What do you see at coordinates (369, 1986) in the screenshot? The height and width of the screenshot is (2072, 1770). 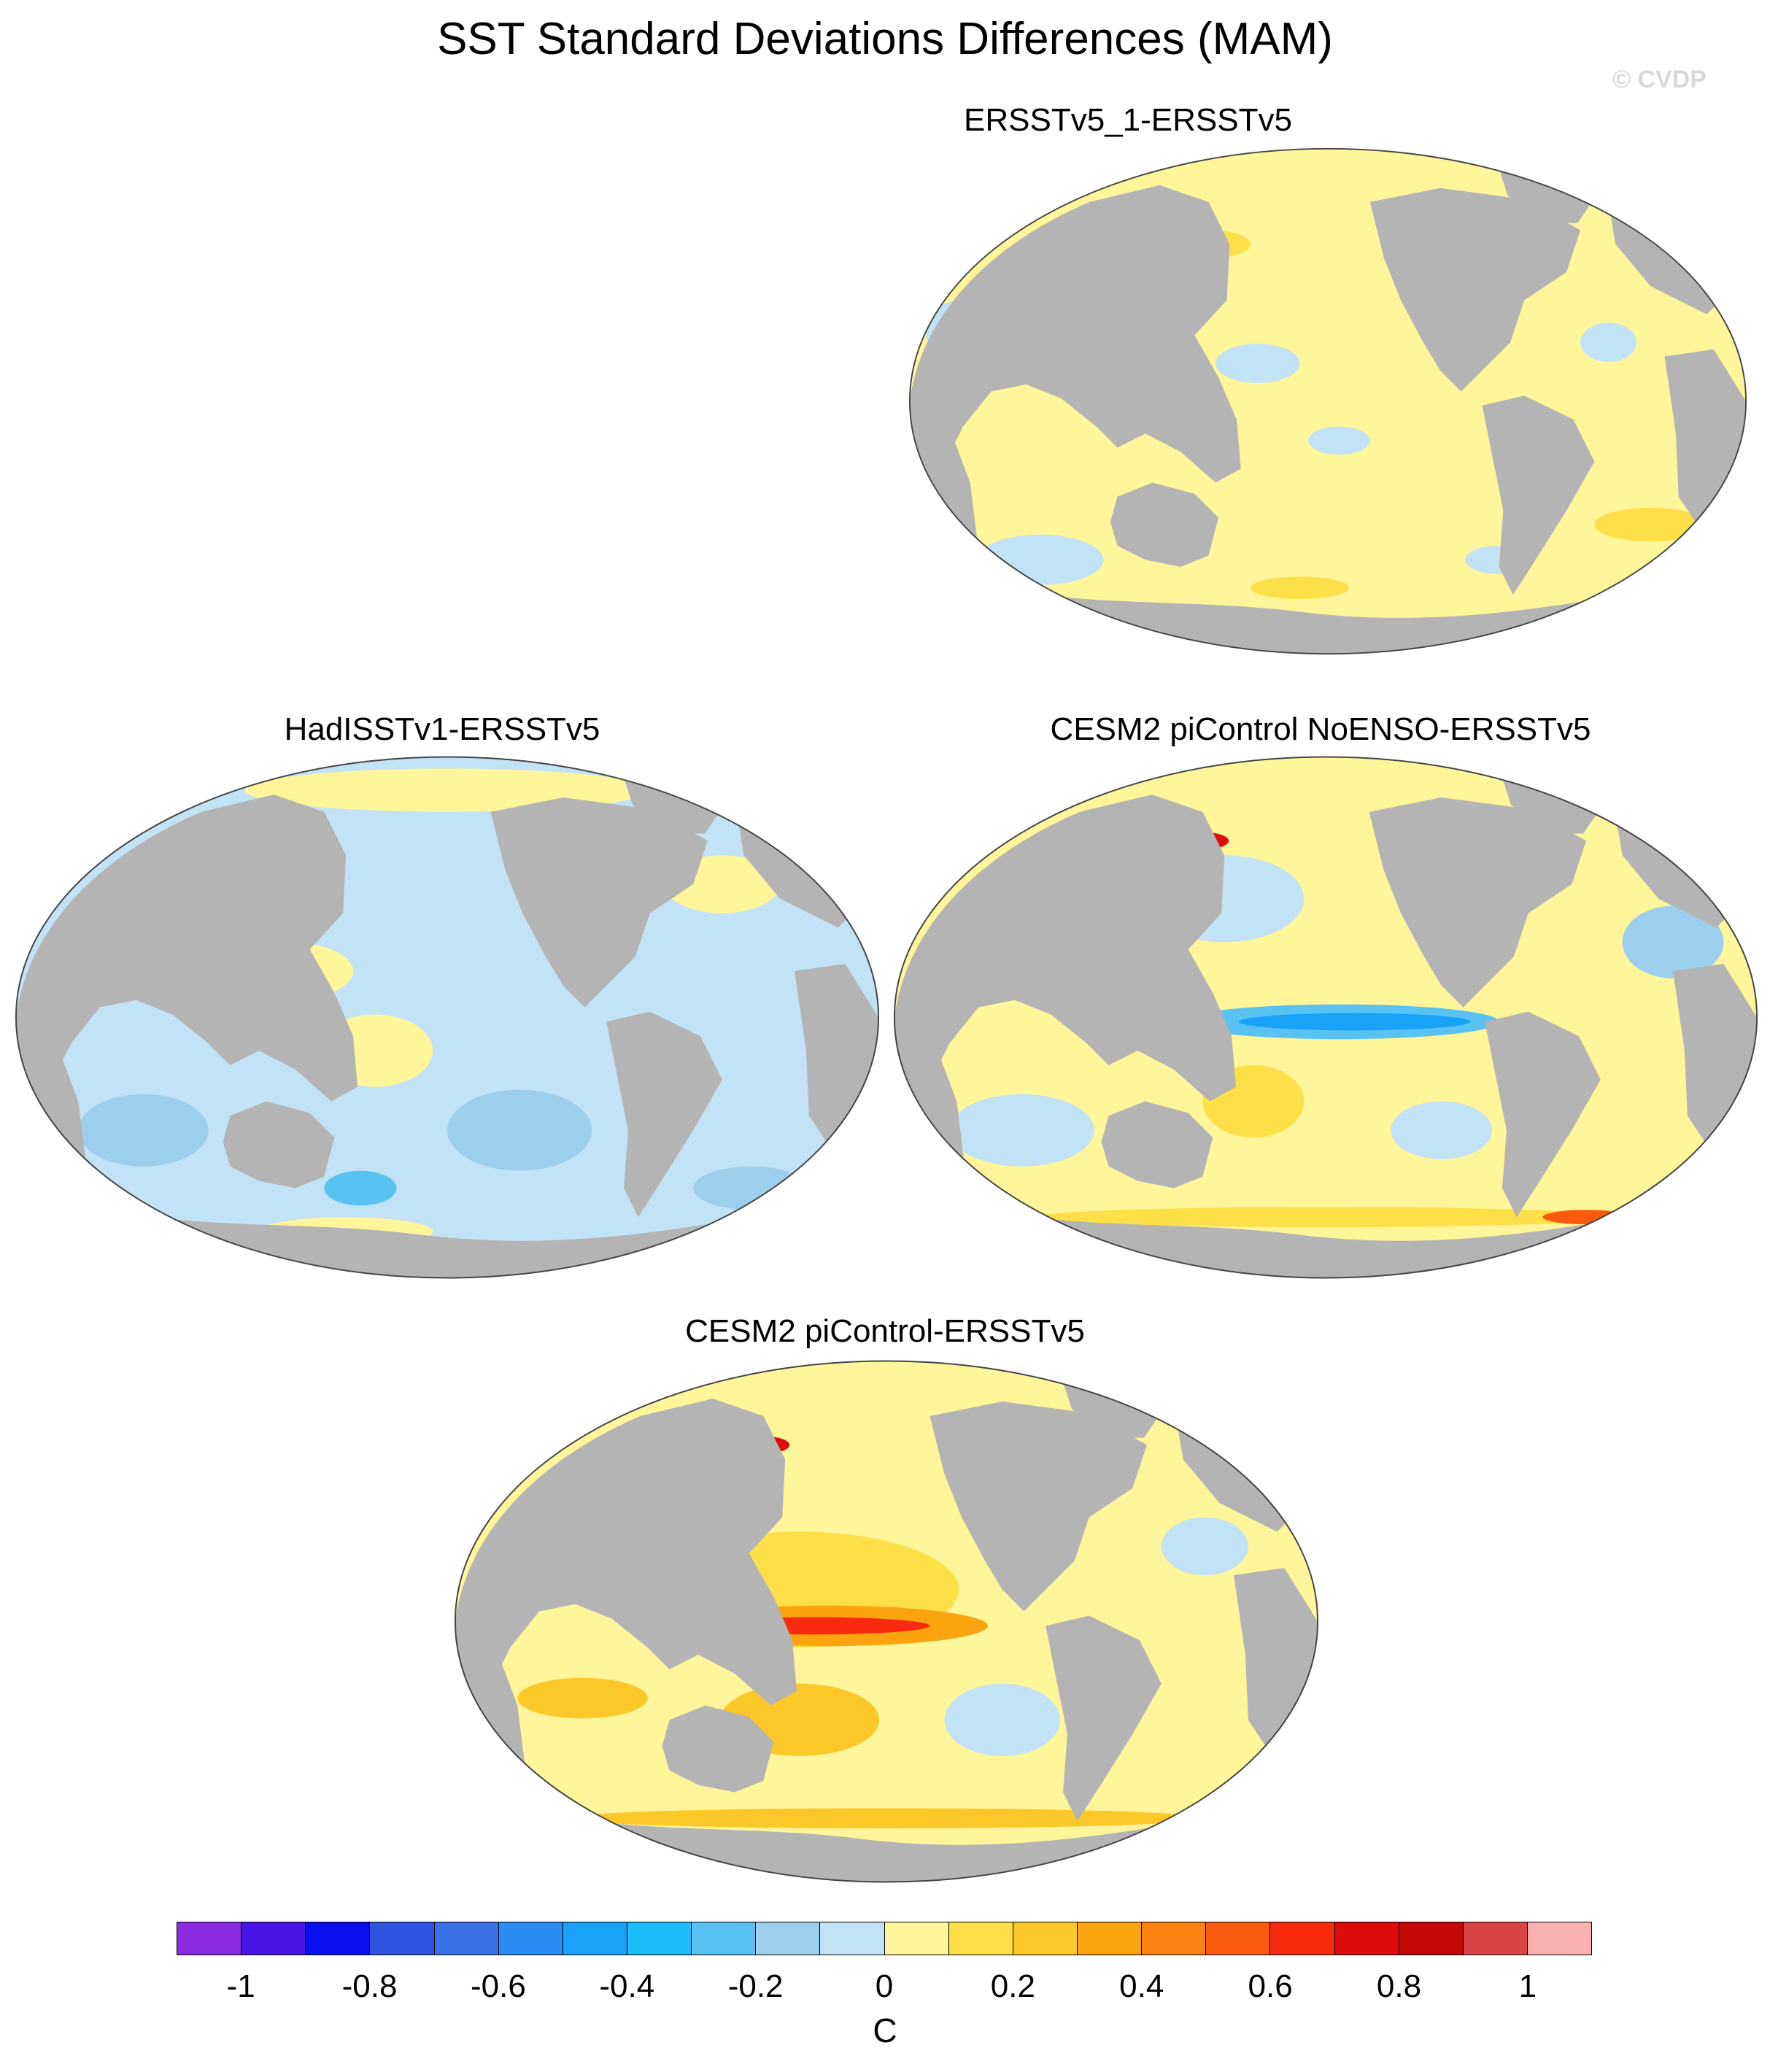 I see `colorbar-tick-label: -0.8` at bounding box center [369, 1986].